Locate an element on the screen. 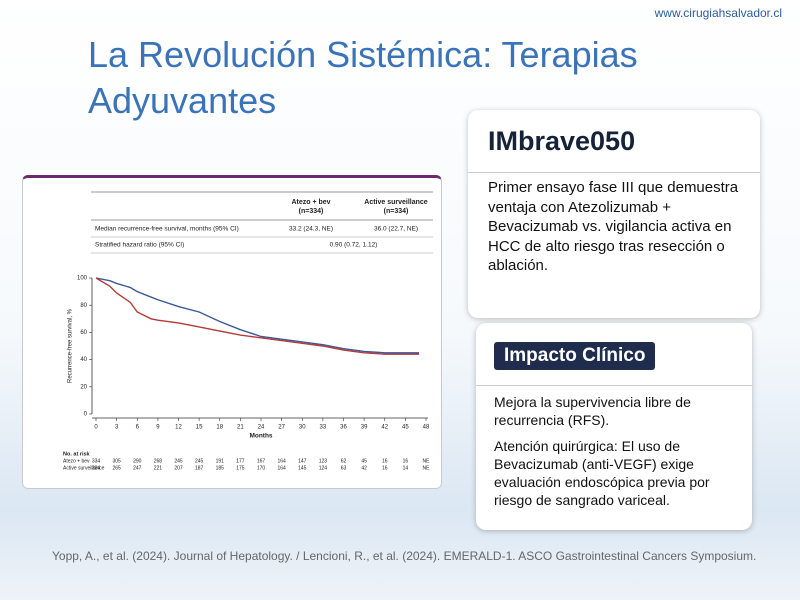 The width and height of the screenshot is (800, 600). table-cell: 36.0 (22.7, NE) is located at coordinates (396, 229).